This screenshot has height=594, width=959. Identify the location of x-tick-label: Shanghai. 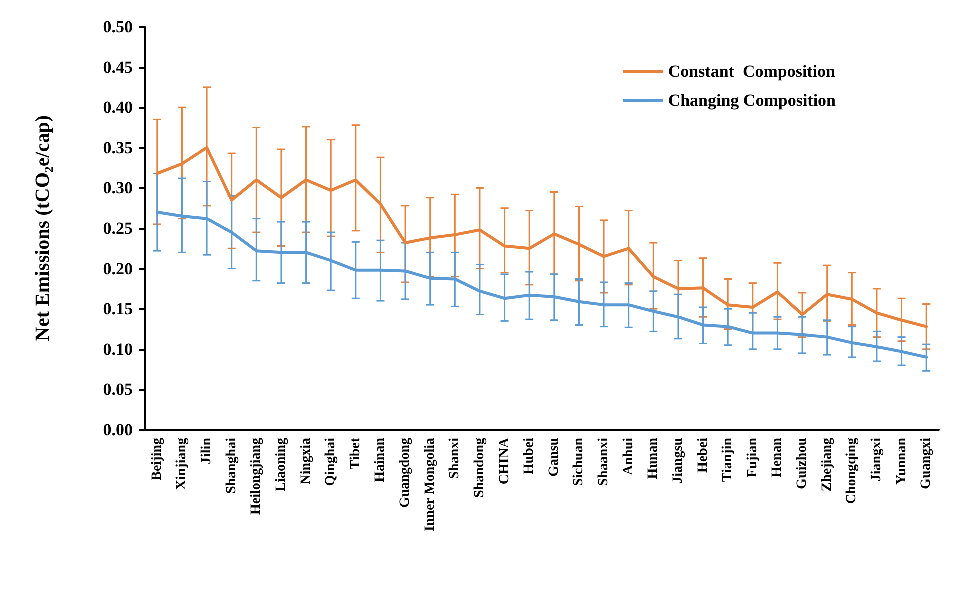
(232, 466).